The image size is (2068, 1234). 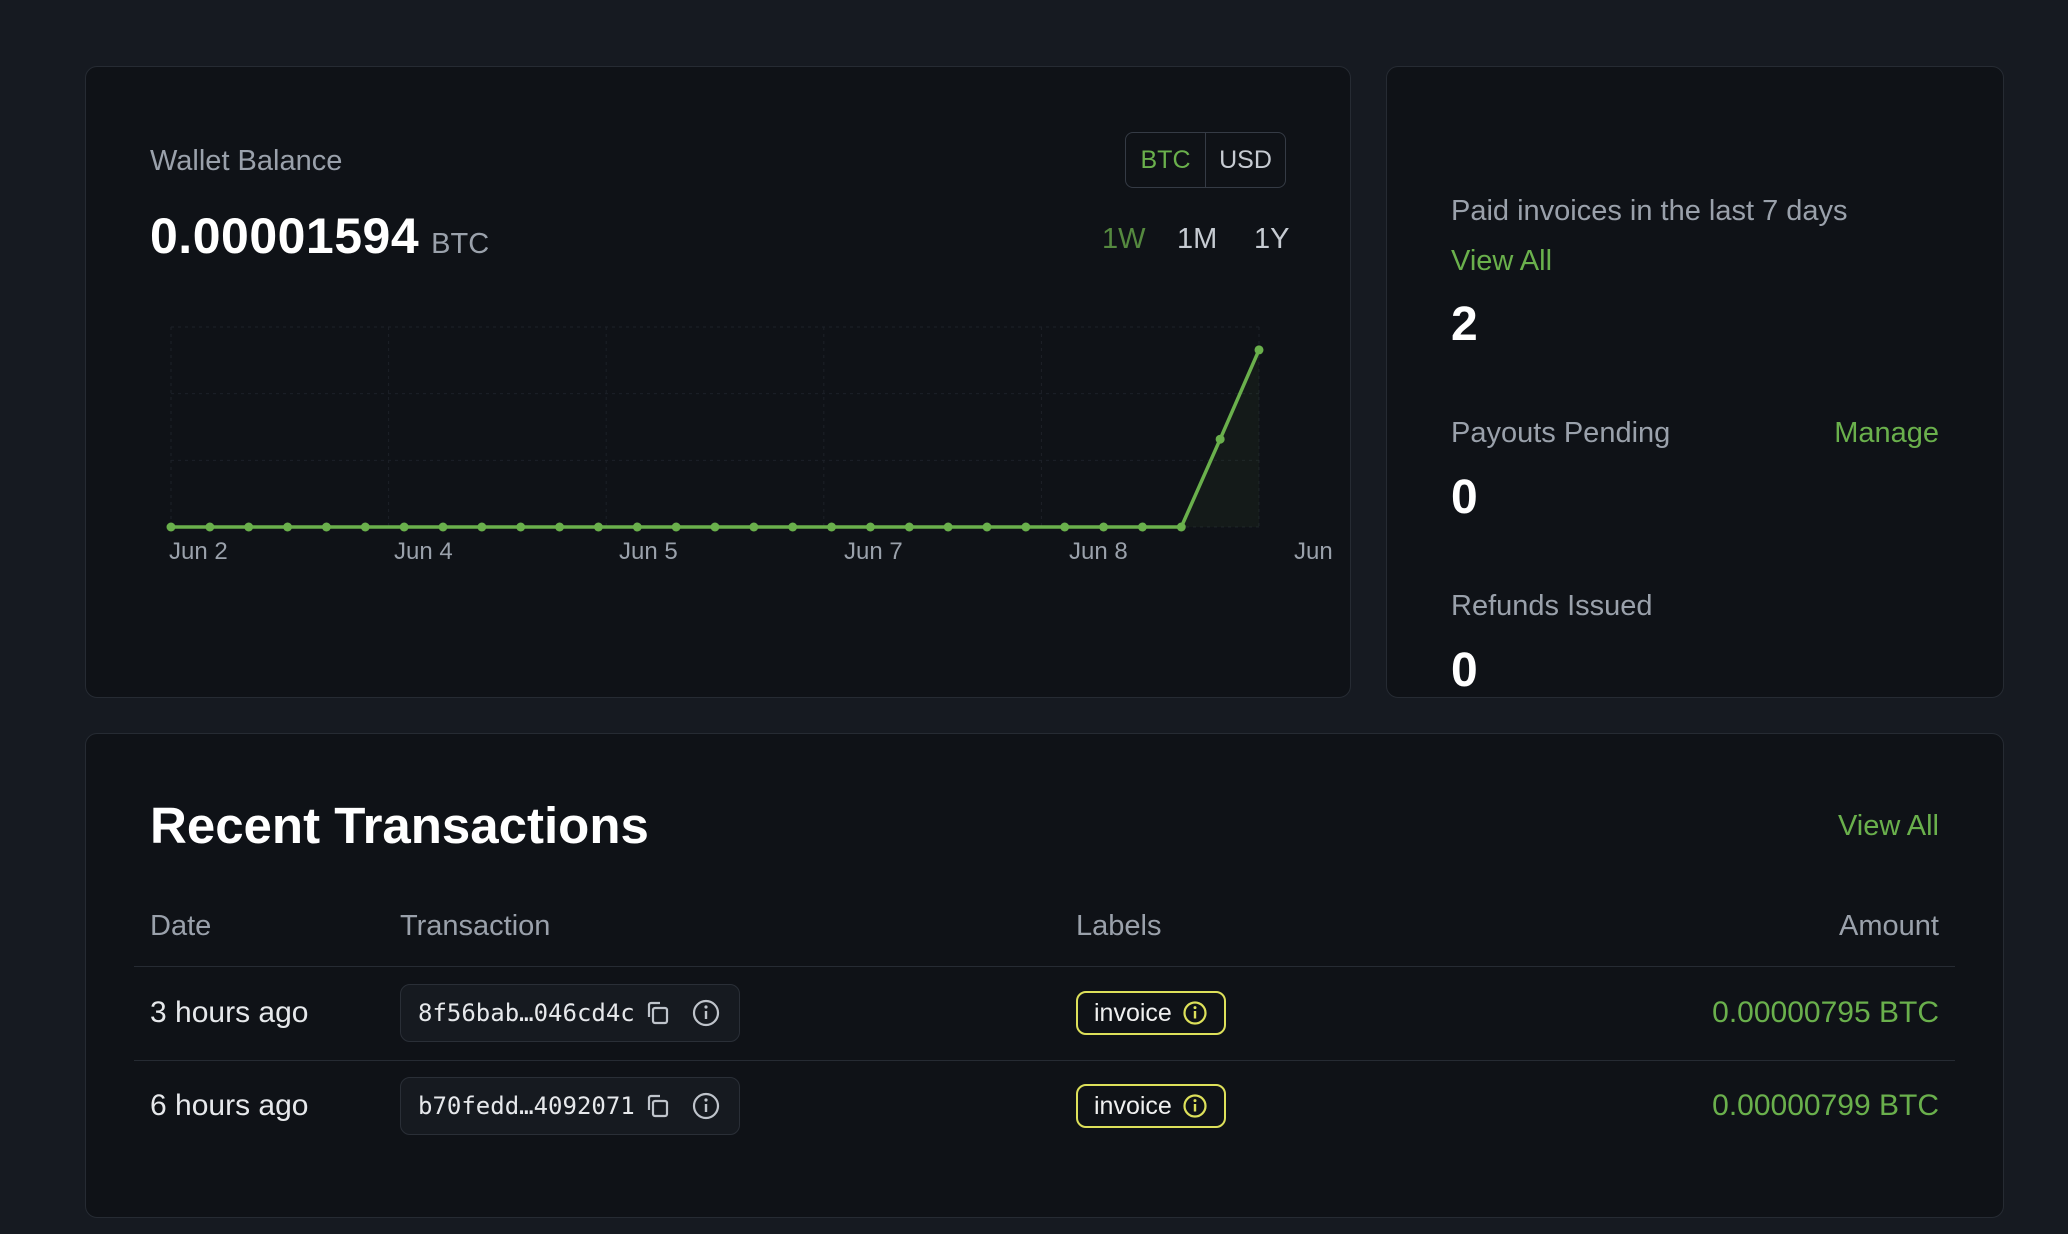 What do you see at coordinates (1272, 239) in the screenshot?
I see `range-1y-button: 1Y` at bounding box center [1272, 239].